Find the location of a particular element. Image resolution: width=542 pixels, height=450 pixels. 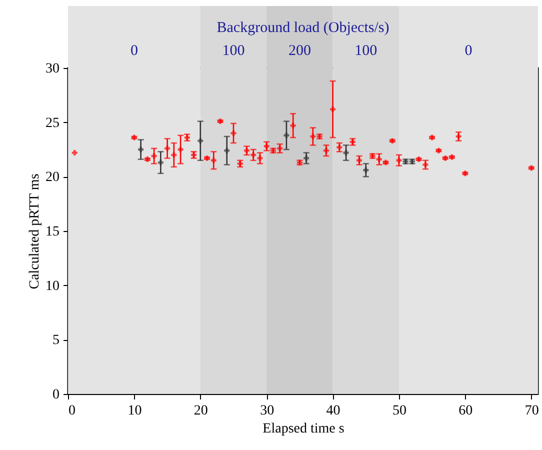

x-tick-label: 50 is located at coordinates (399, 411).